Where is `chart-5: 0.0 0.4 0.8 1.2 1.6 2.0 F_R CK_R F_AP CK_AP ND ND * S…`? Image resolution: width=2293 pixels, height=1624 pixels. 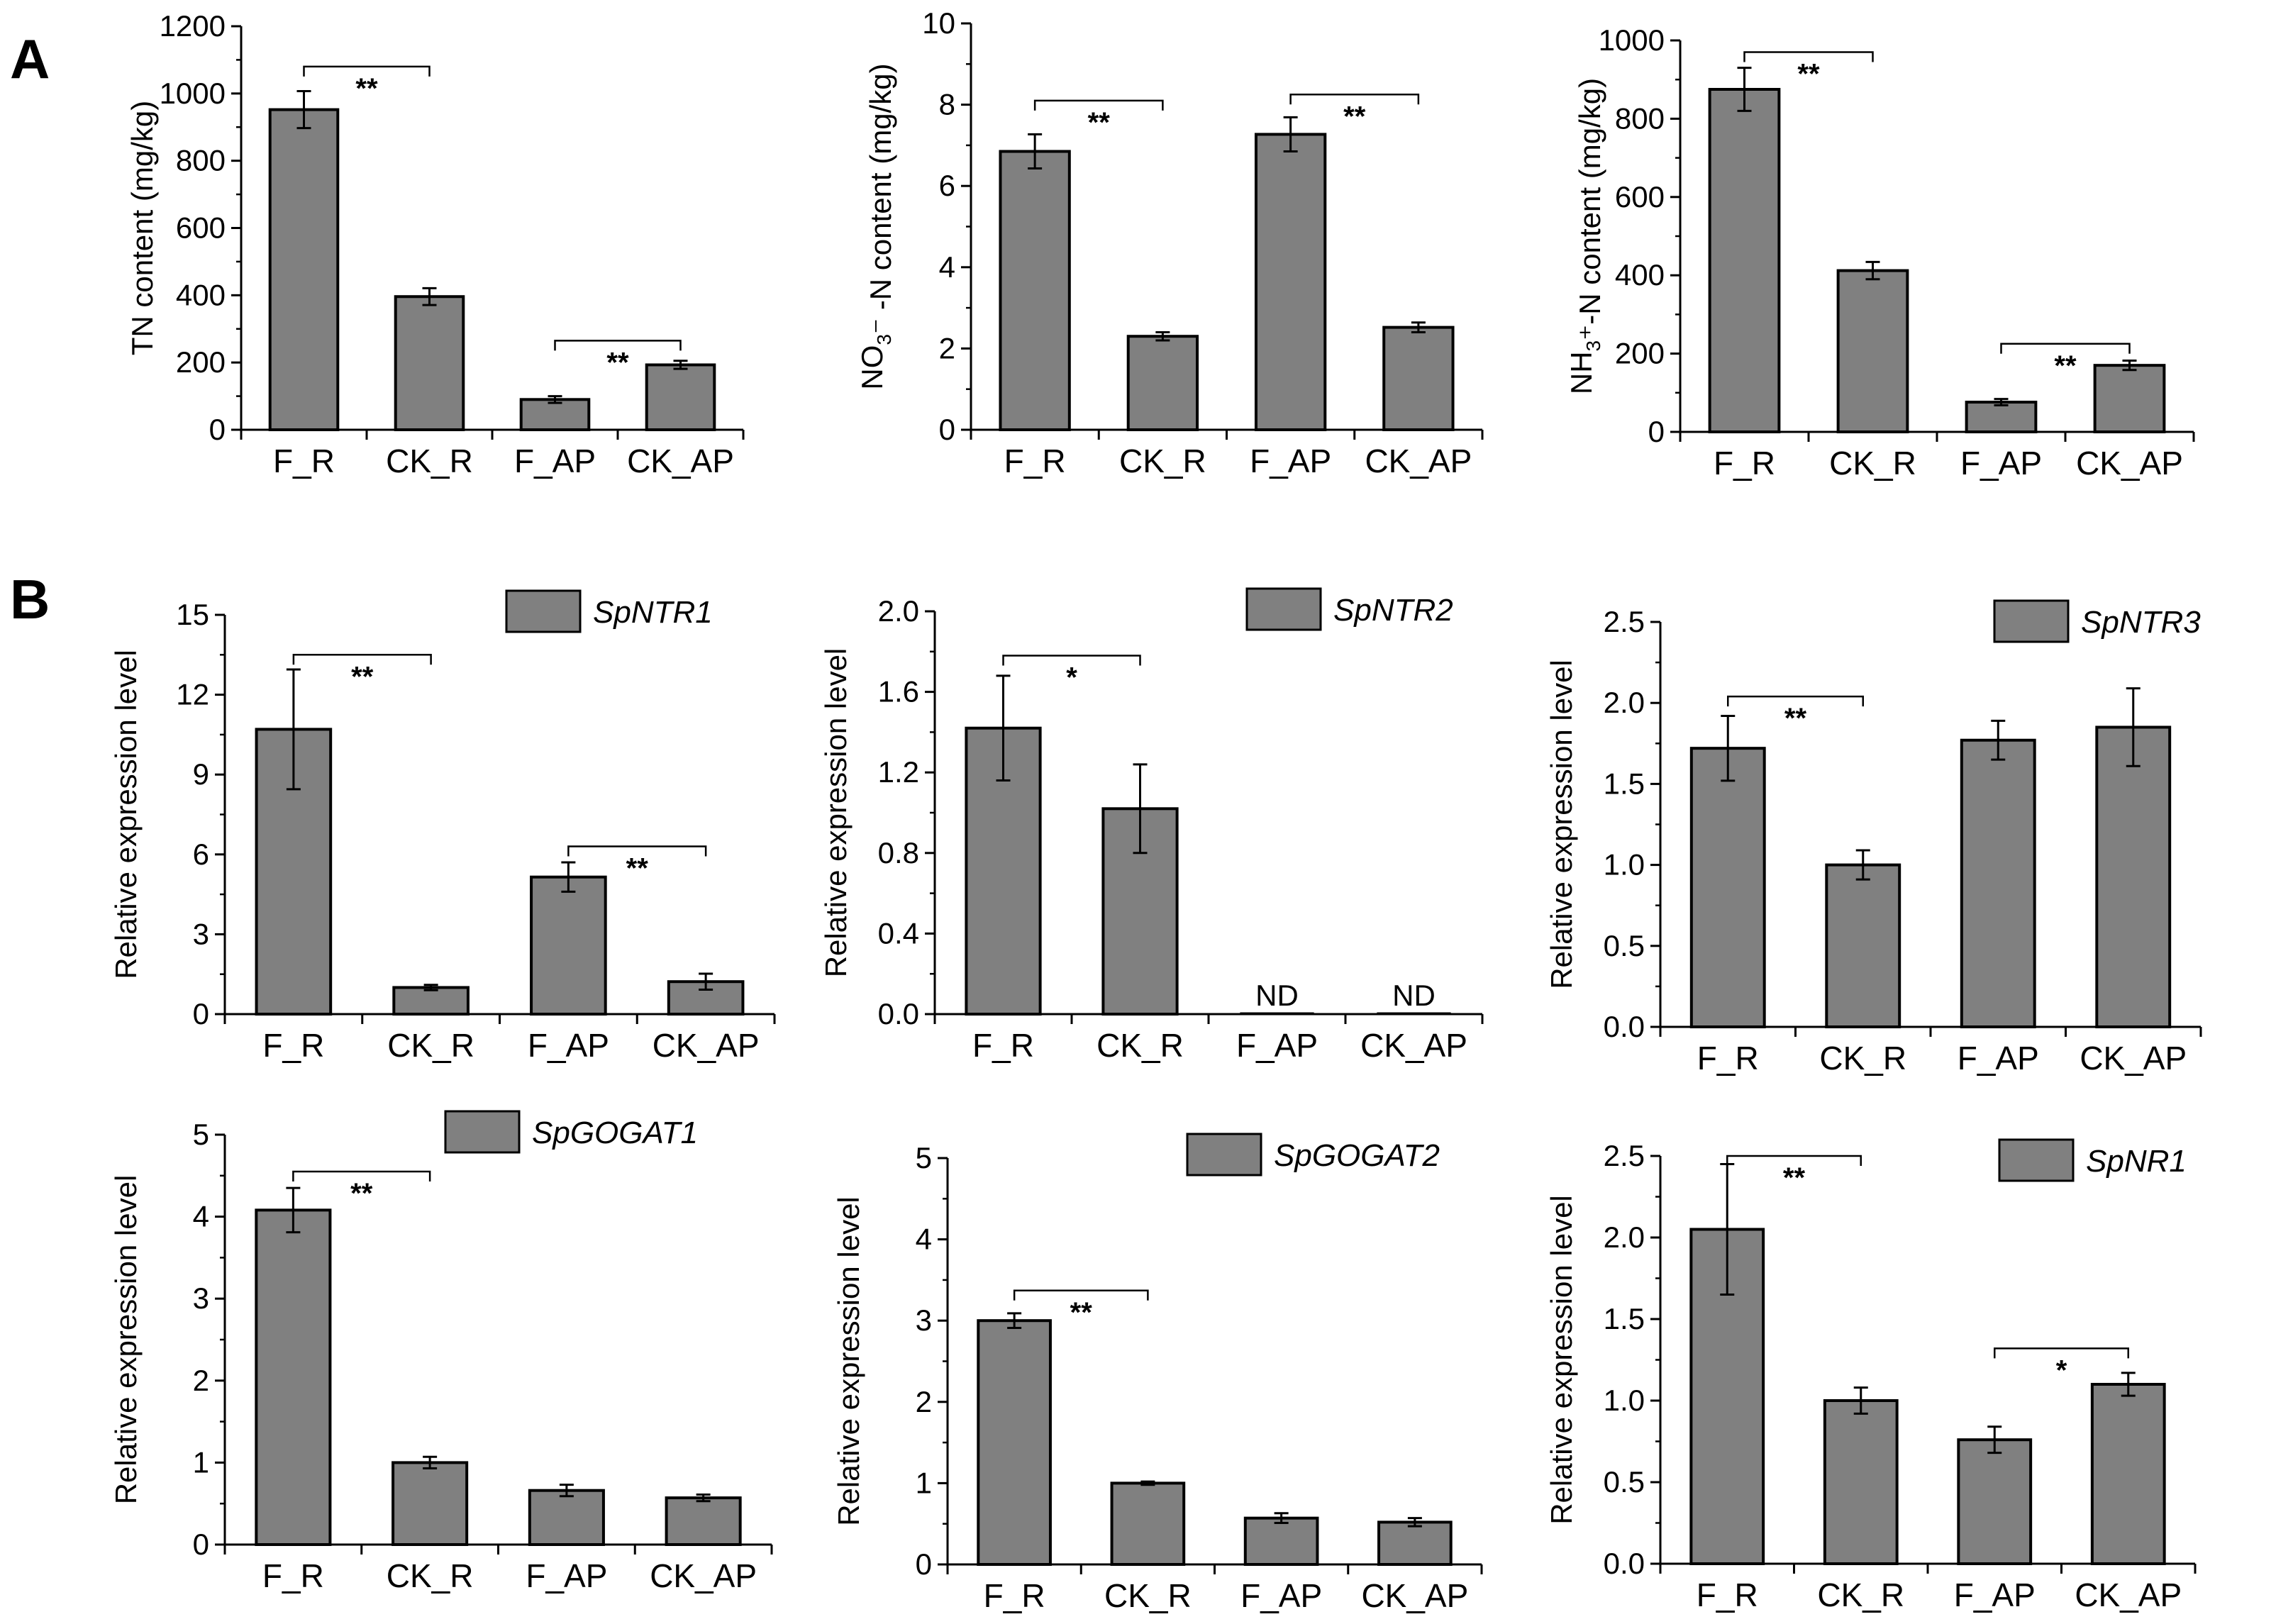
chart-5: 0.0 0.4 0.8 1.2 1.6 2.0 F_R CK_R F_AP CK_AP ND ND * S… is located at coordinates (1151, 825).